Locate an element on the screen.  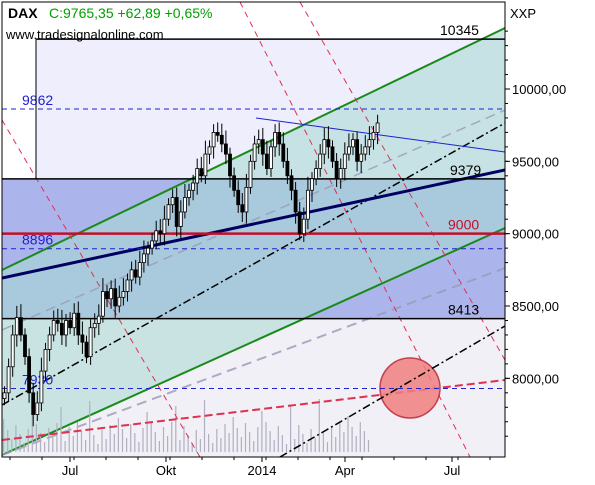
level-label-8896: 8896 is located at coordinates (37, 240).